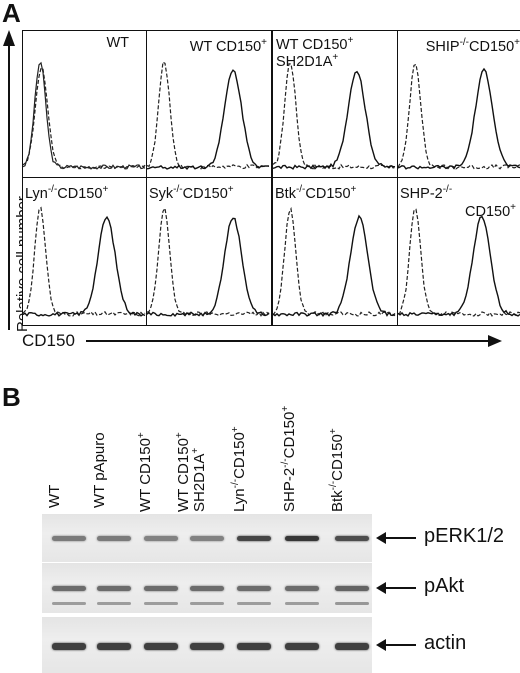 Image resolution: width=520 pixels, height=673 pixels. I want to click on histogram-label: Lyn-/-CD150+, so click(67, 193).